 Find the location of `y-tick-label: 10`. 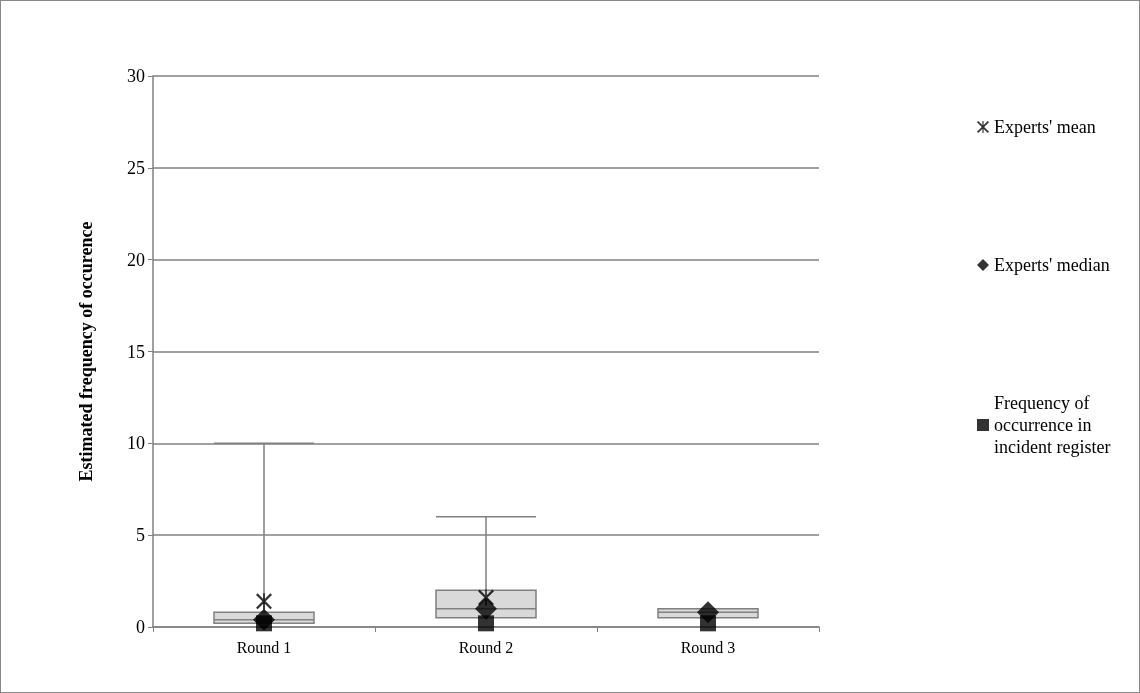

y-tick-label: 10 is located at coordinates (136, 443).